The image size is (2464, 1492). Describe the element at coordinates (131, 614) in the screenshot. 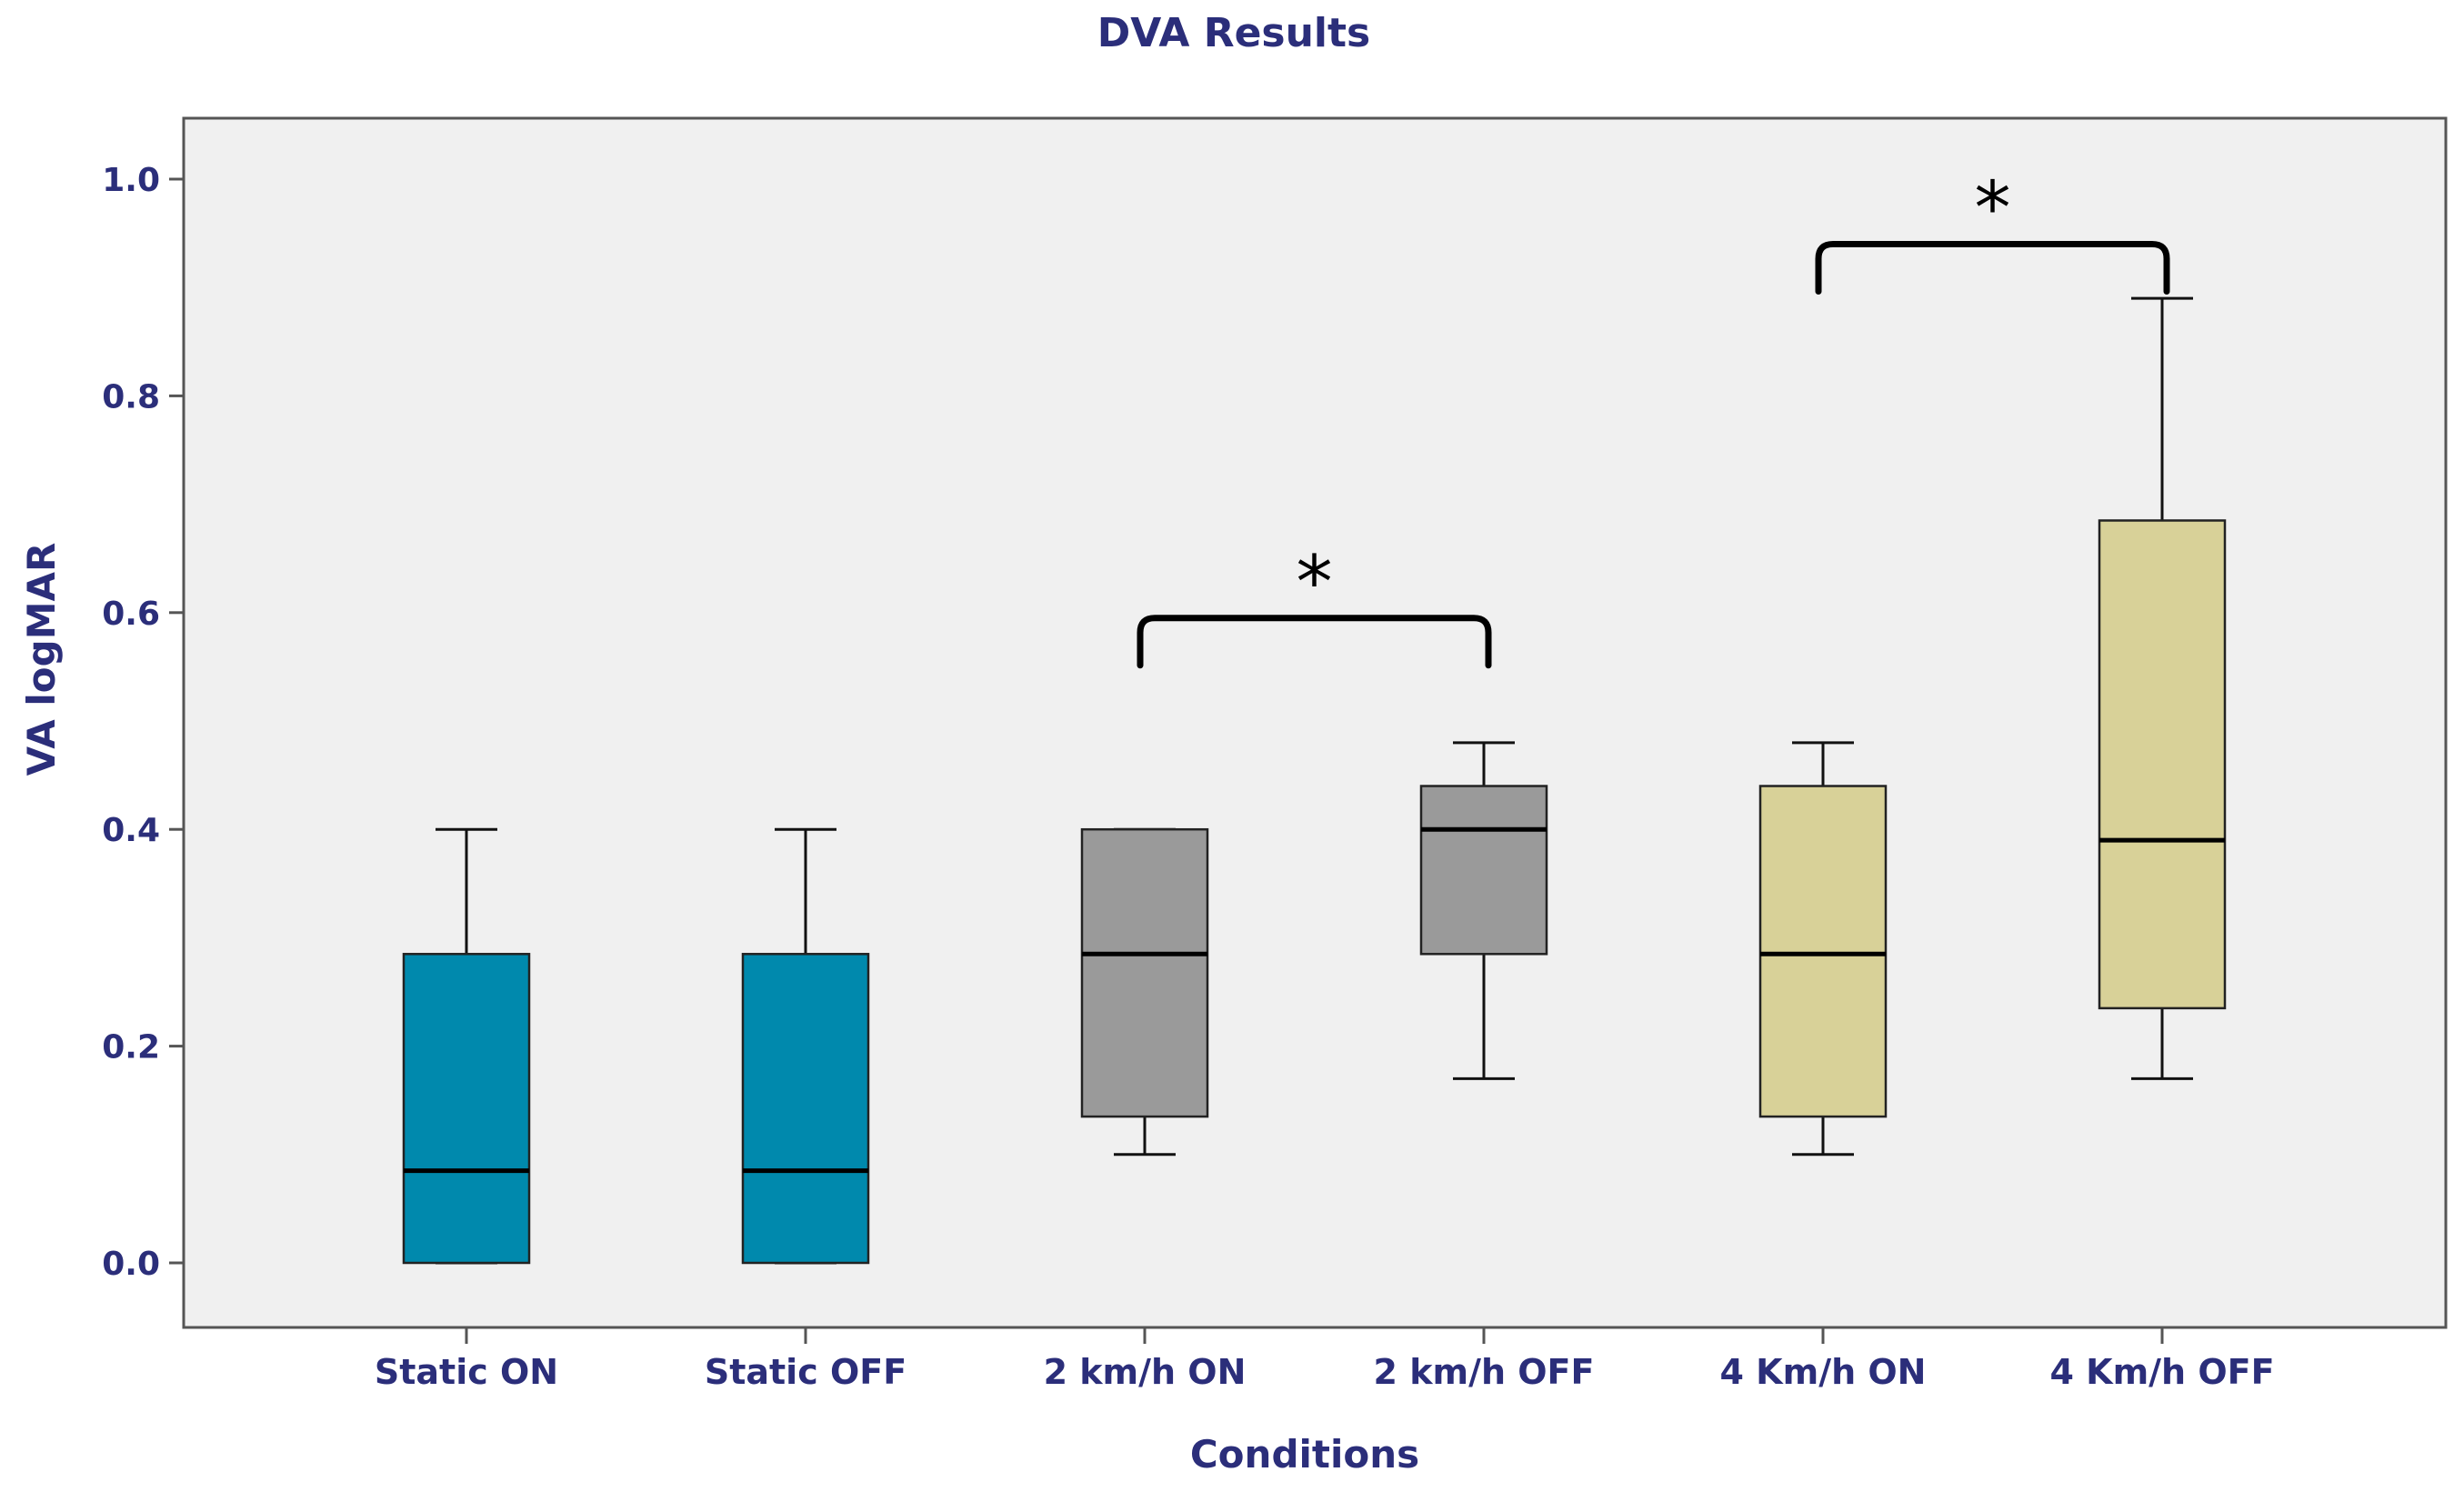

I see `y-tick-label: 0.6` at that location.